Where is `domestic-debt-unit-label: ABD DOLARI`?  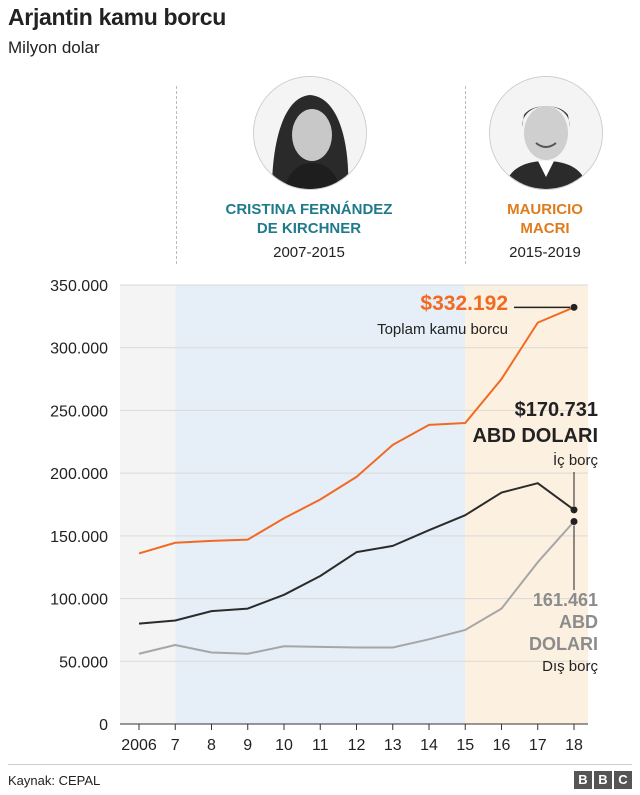 domestic-debt-unit-label: ABD DOLARI is located at coordinates (535, 436).